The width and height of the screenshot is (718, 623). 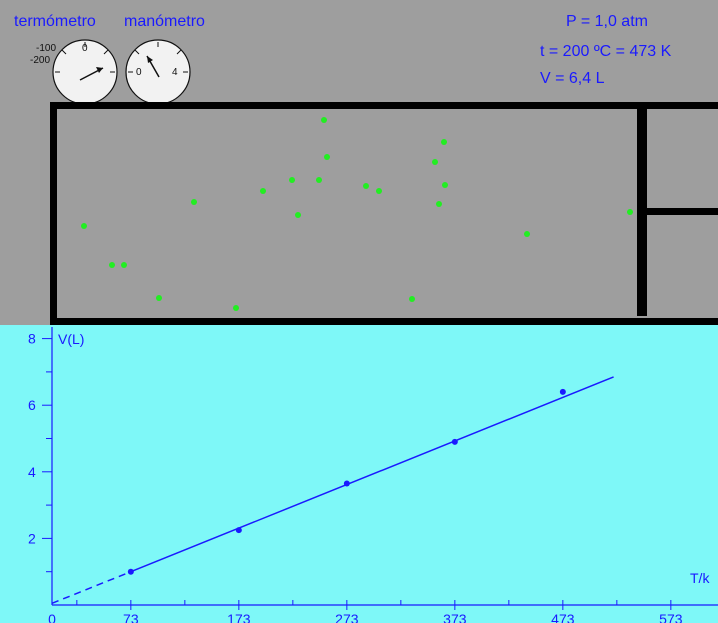 What do you see at coordinates (607, 21) in the screenshot?
I see `pressure-readout: P = 1,0 atm` at bounding box center [607, 21].